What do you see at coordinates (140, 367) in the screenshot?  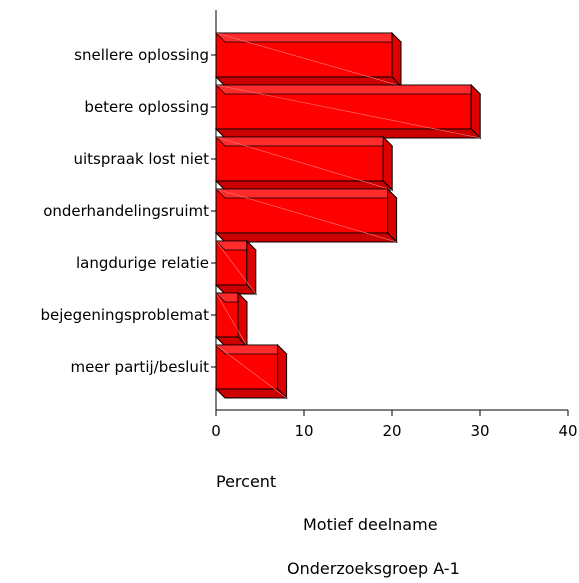 I see `category-label: meer partij/besluit` at bounding box center [140, 367].